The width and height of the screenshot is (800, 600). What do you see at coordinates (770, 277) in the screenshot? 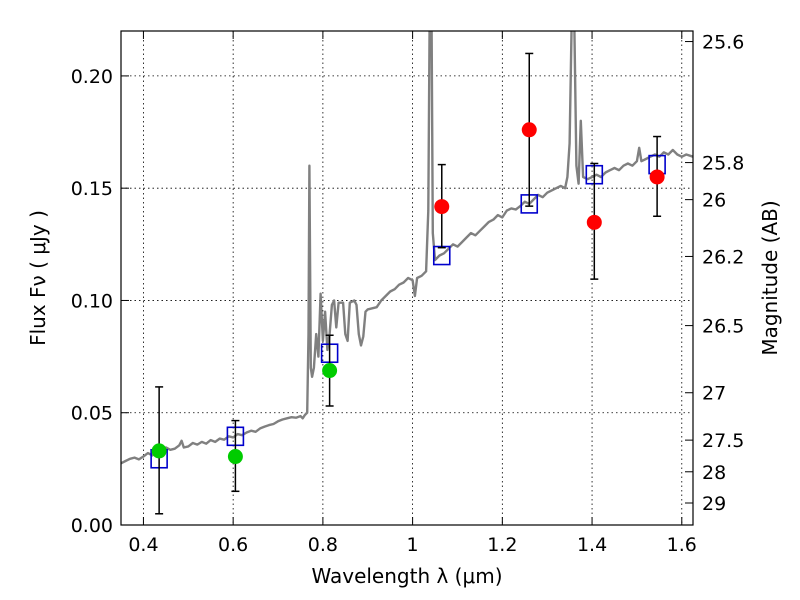
I see `y-axis-right-label: Magnitude (AB)` at bounding box center [770, 277].